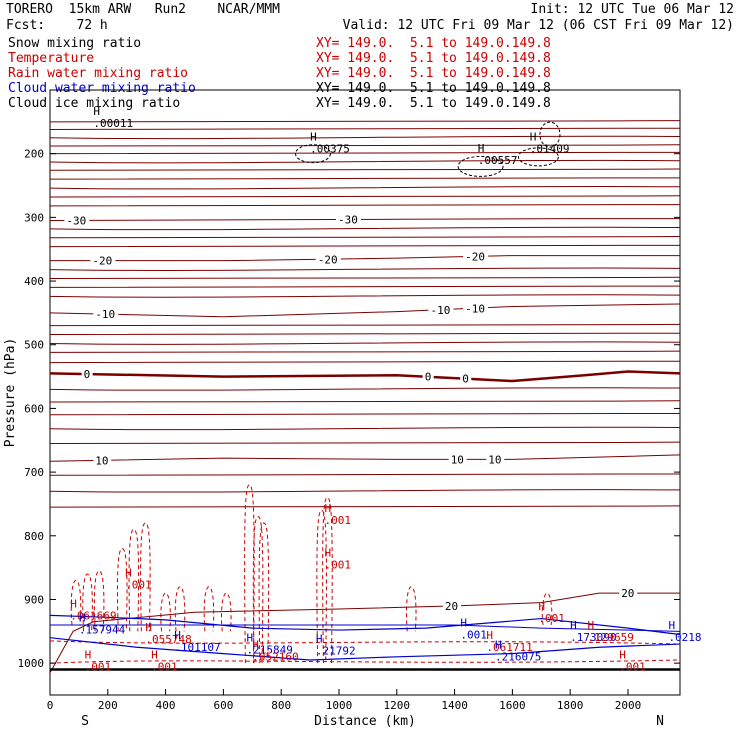 This screenshot has height=740, width=740. I want to click on y-tick-label: 700, so click(34, 472).